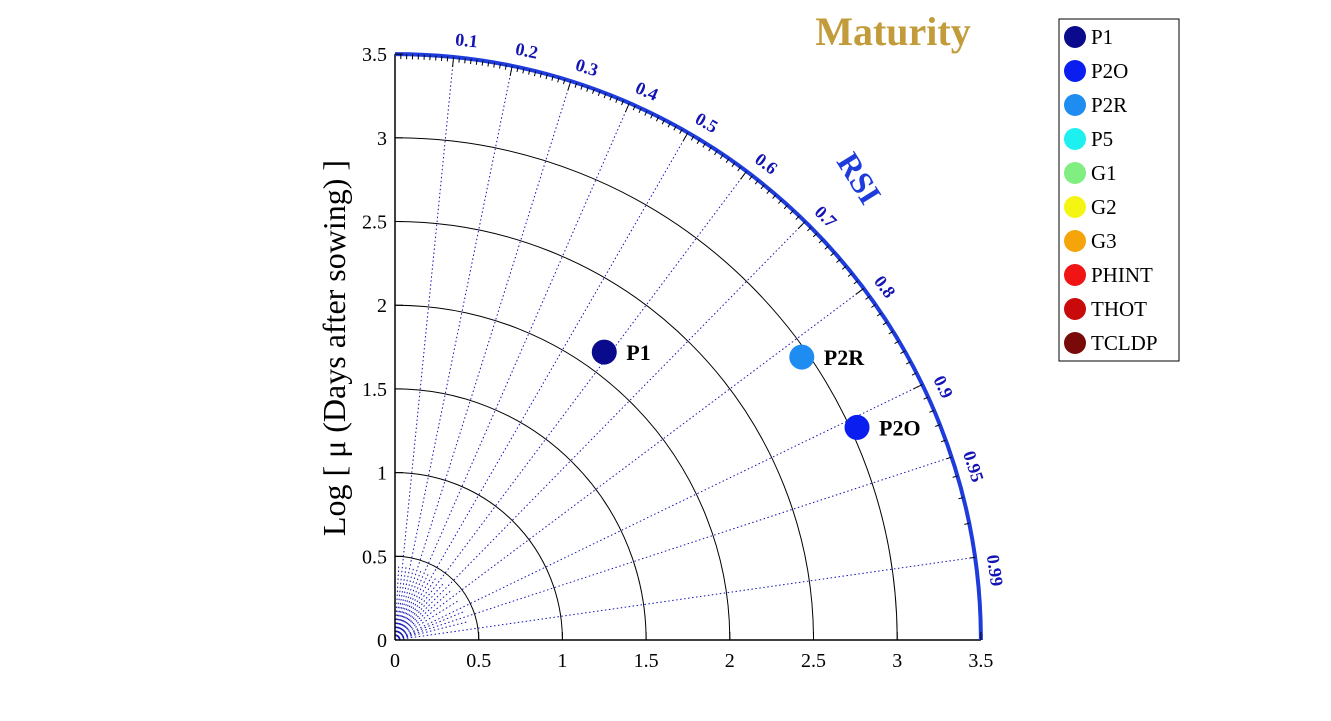 This screenshot has height=721, width=1331. Describe the element at coordinates (1104, 241) in the screenshot. I see `legend-label-g3: G3` at that location.